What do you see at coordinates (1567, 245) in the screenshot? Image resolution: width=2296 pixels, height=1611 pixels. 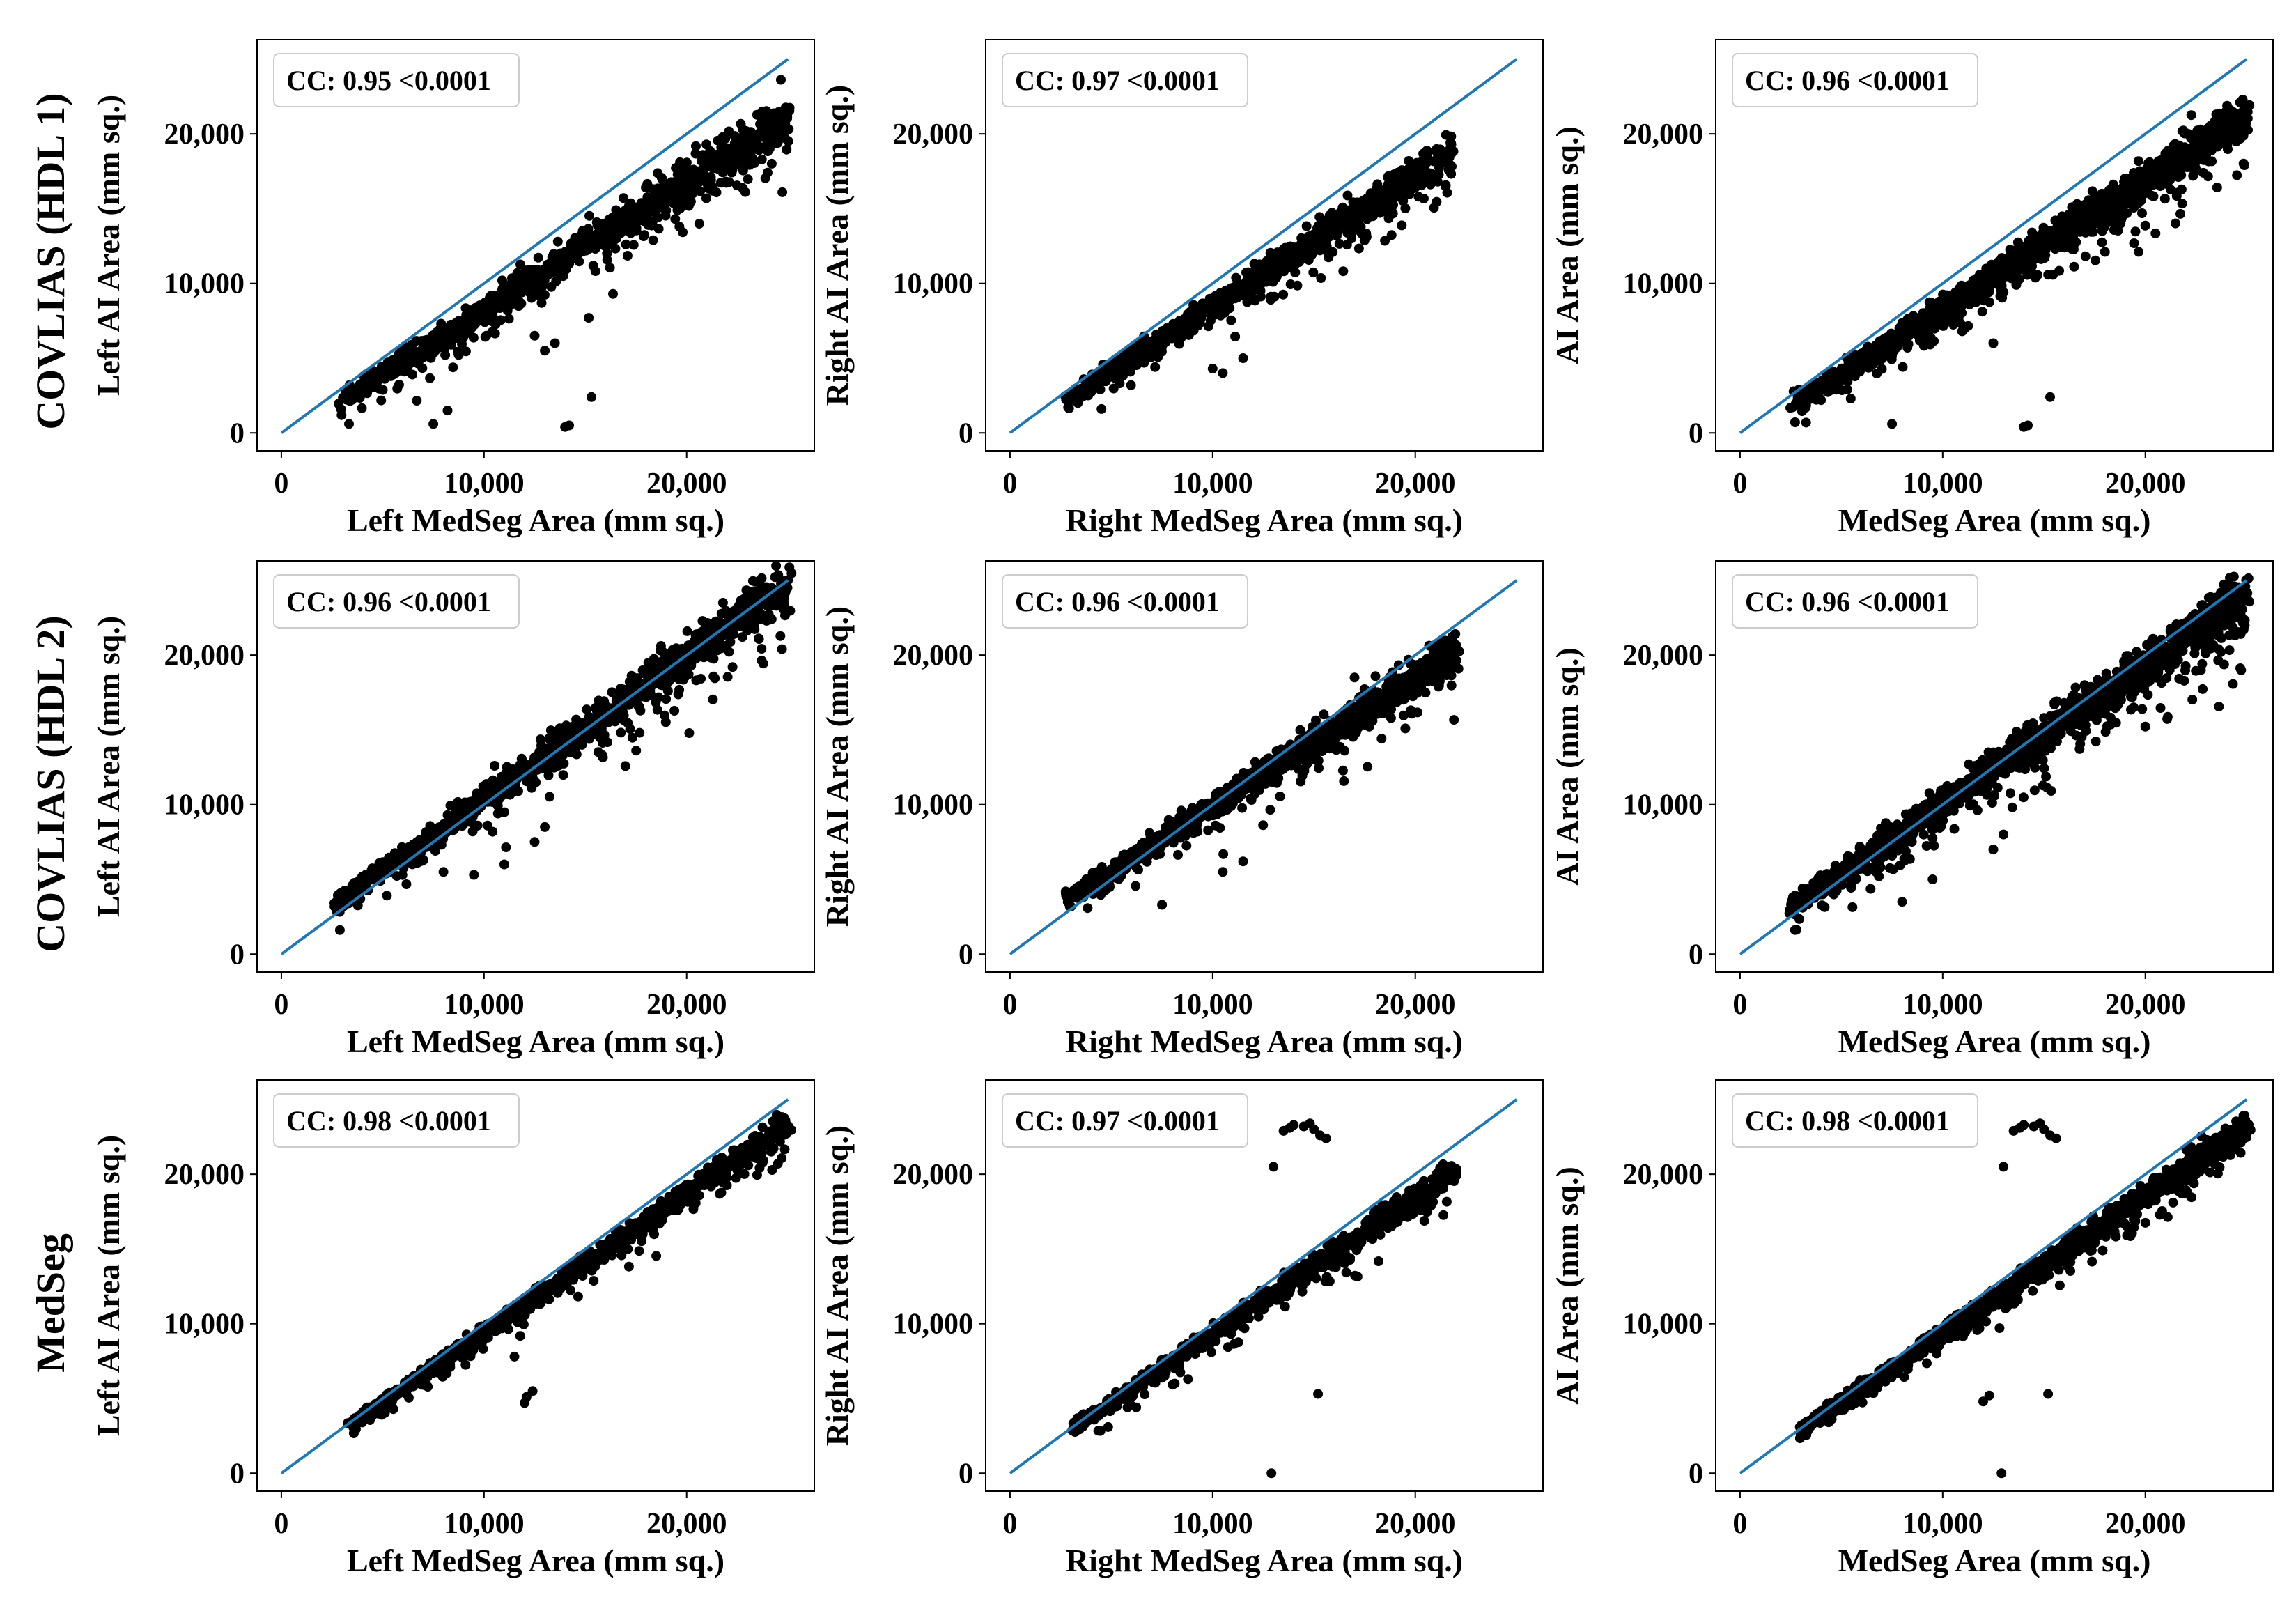 I see `y-axis-label: AI Area (mm sq.)` at bounding box center [1567, 245].